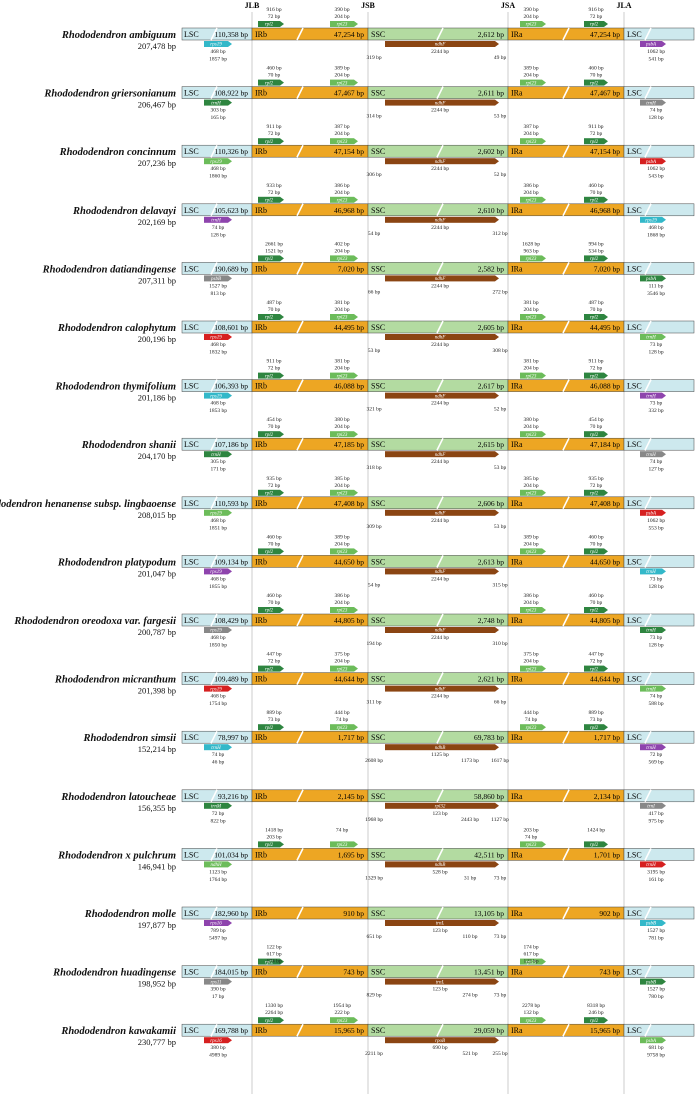 The height and width of the screenshot is (1094, 695). I want to click on ira-length: 743 bp, so click(609, 972).